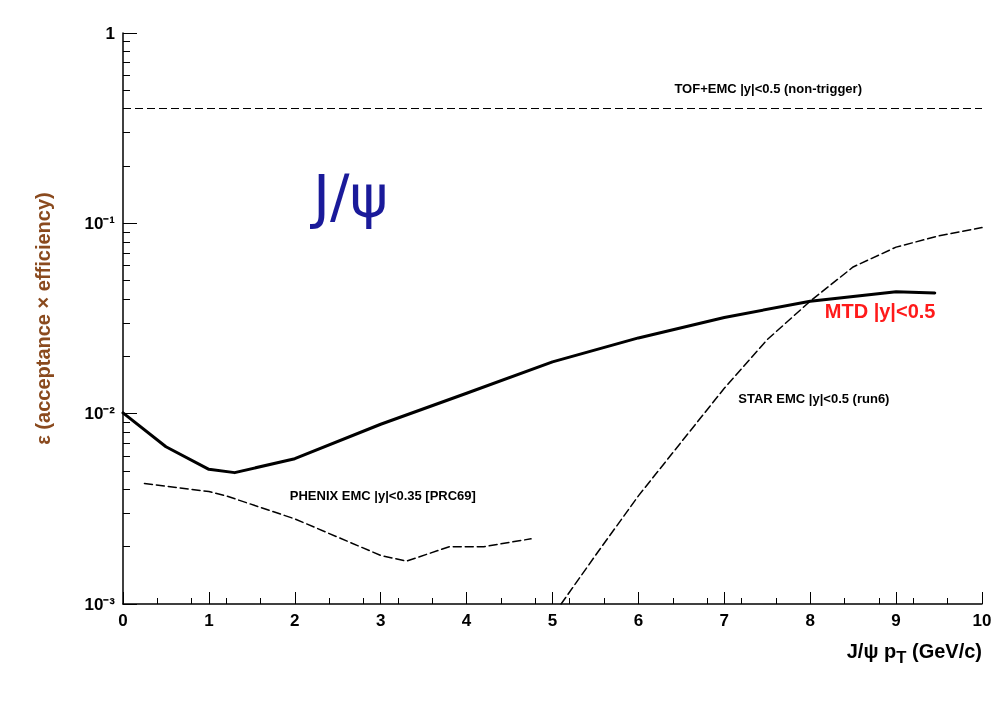 Image resolution: width=1006 pixels, height=704 pixels. What do you see at coordinates (552, 620) in the screenshot?
I see `x-tick-label: 5` at bounding box center [552, 620].